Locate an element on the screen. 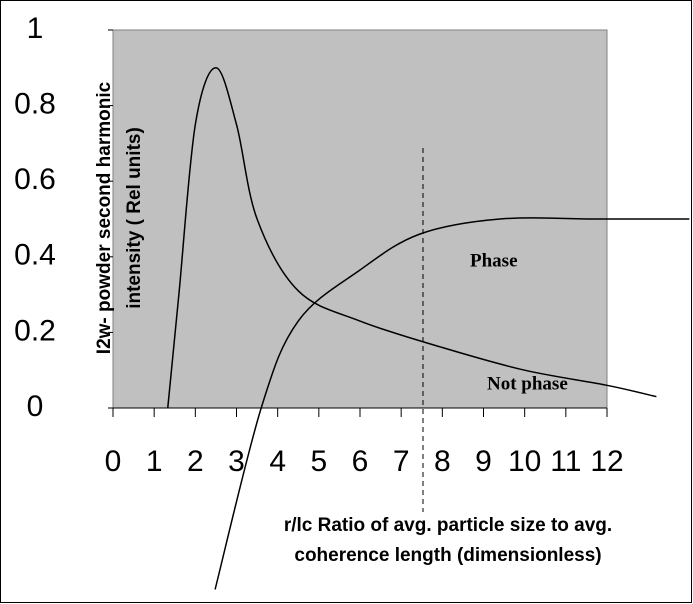 Image resolution: width=693 pixels, height=604 pixels. x-tick-label: 0 is located at coordinates (113, 461).